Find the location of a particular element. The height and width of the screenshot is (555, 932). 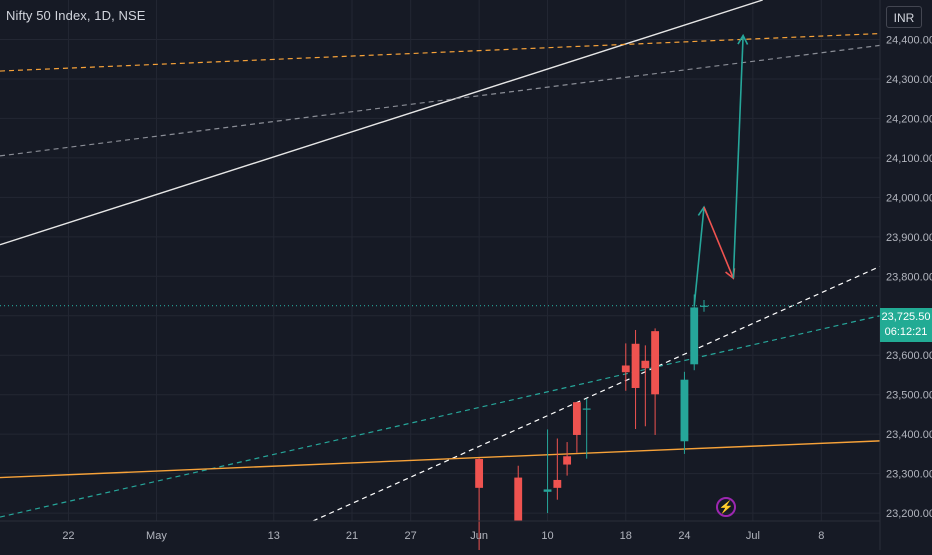

time-tick-label: May is located at coordinates (156, 536).